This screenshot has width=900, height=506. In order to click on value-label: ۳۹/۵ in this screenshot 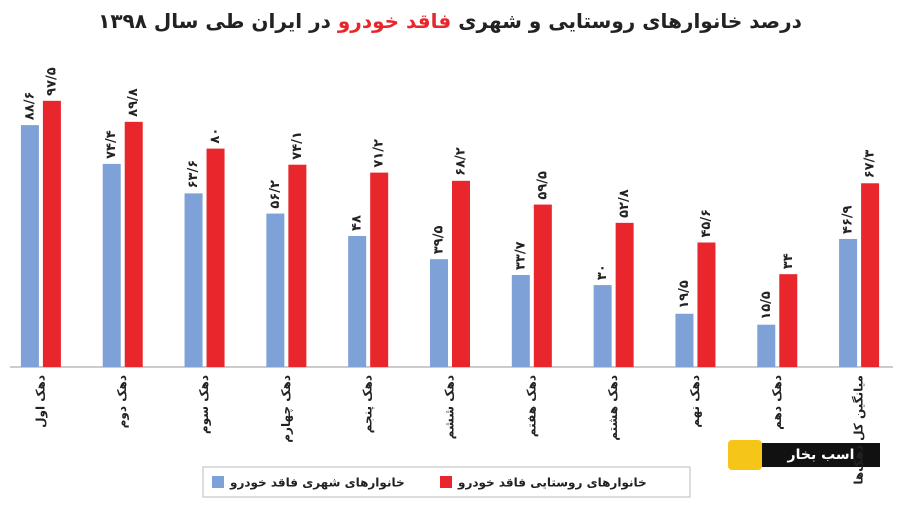, I will do `click(439, 240)`.